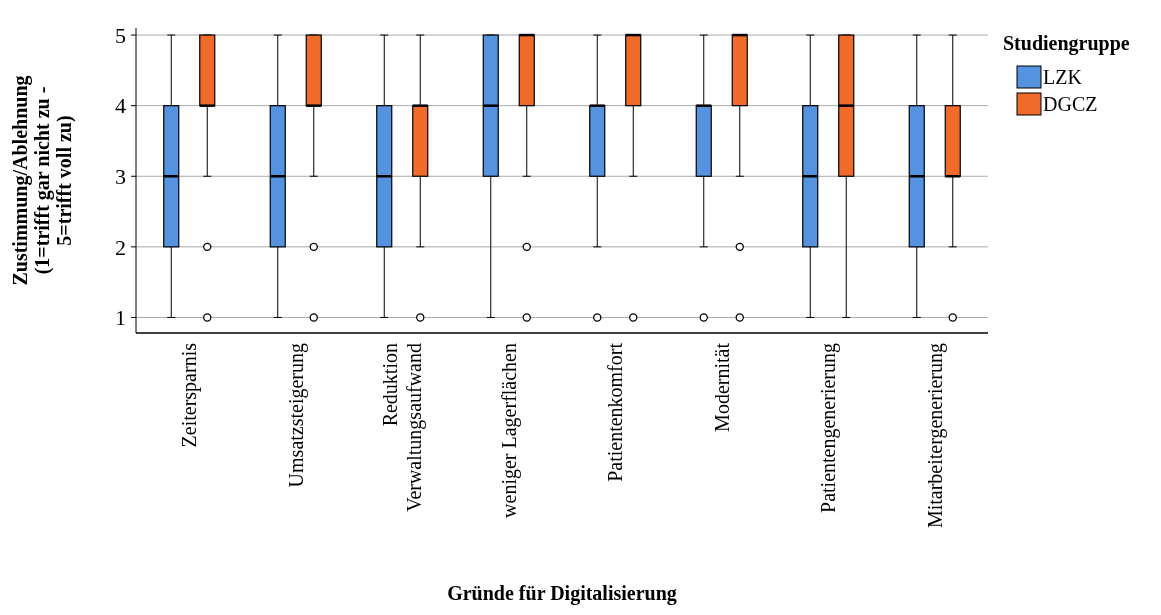  I want to click on x-tick-label: Mitarbeitergenerierung, so click(935, 436).